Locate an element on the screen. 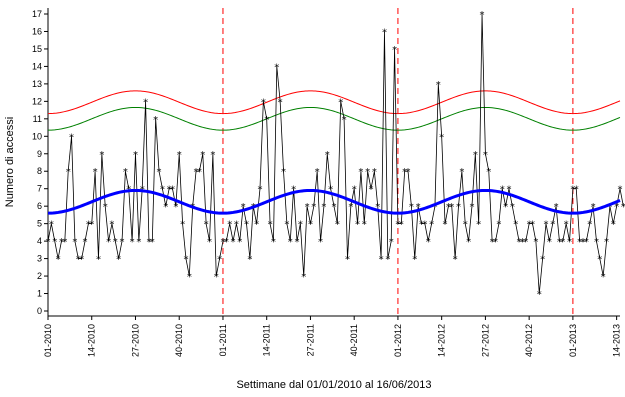 This screenshot has height=397, width=625. x-tick-label: 01-2011 is located at coordinates (223, 340).